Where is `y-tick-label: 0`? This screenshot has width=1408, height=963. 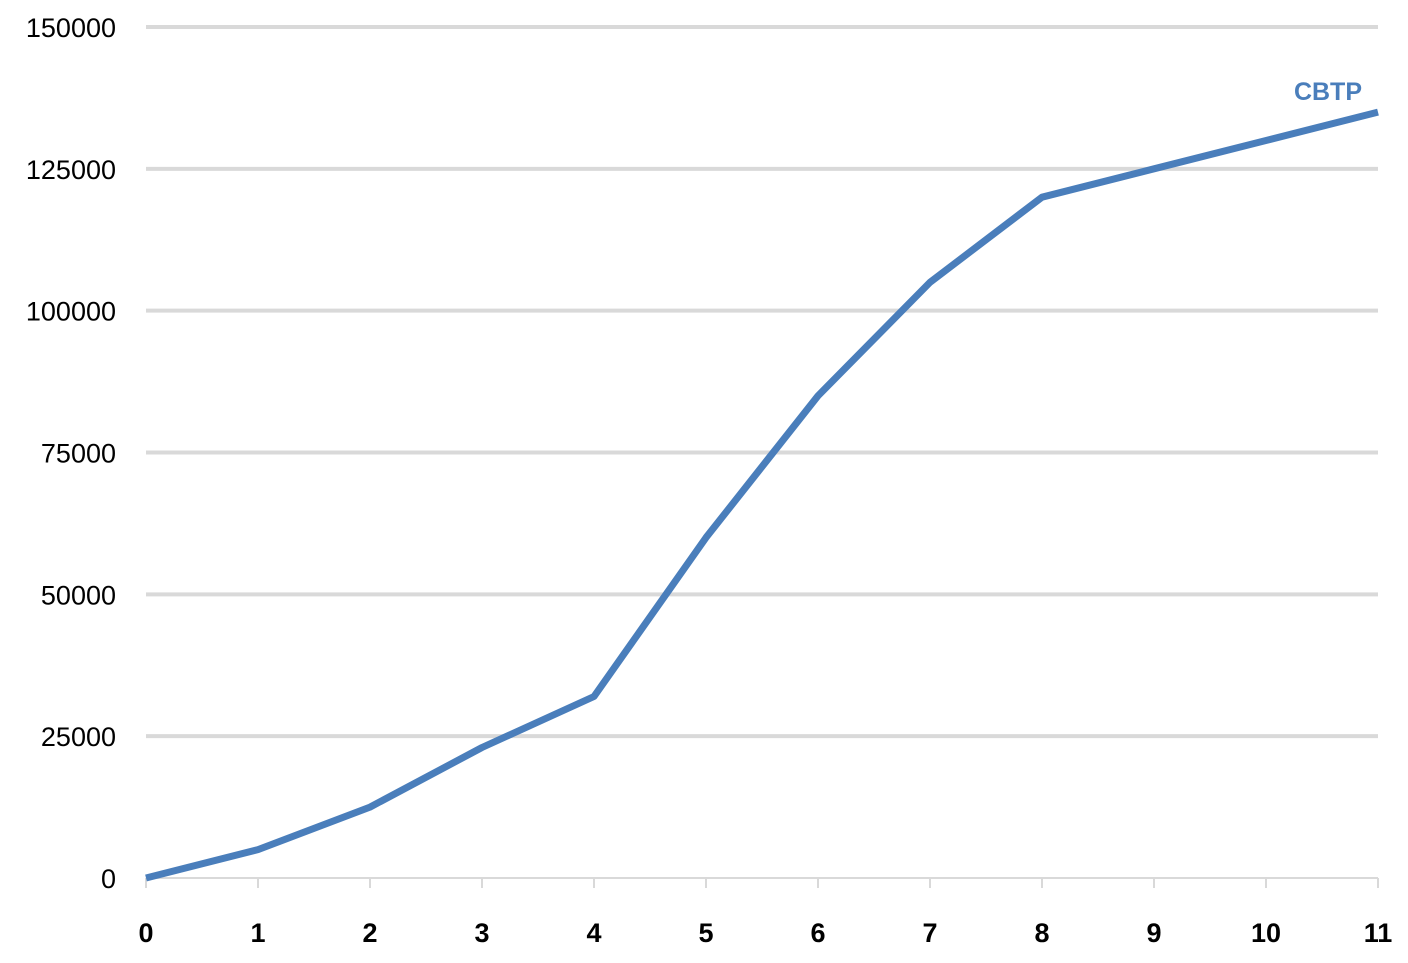 y-tick-label: 0 is located at coordinates (108, 879).